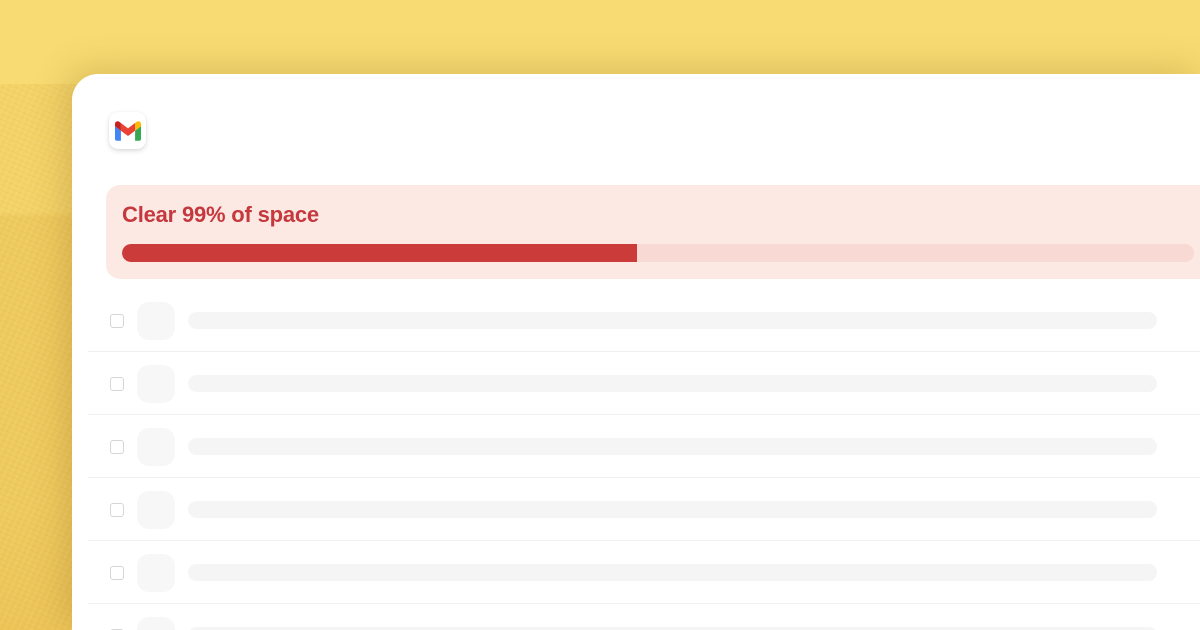  I want to click on storage-progress-fill, so click(379, 253).